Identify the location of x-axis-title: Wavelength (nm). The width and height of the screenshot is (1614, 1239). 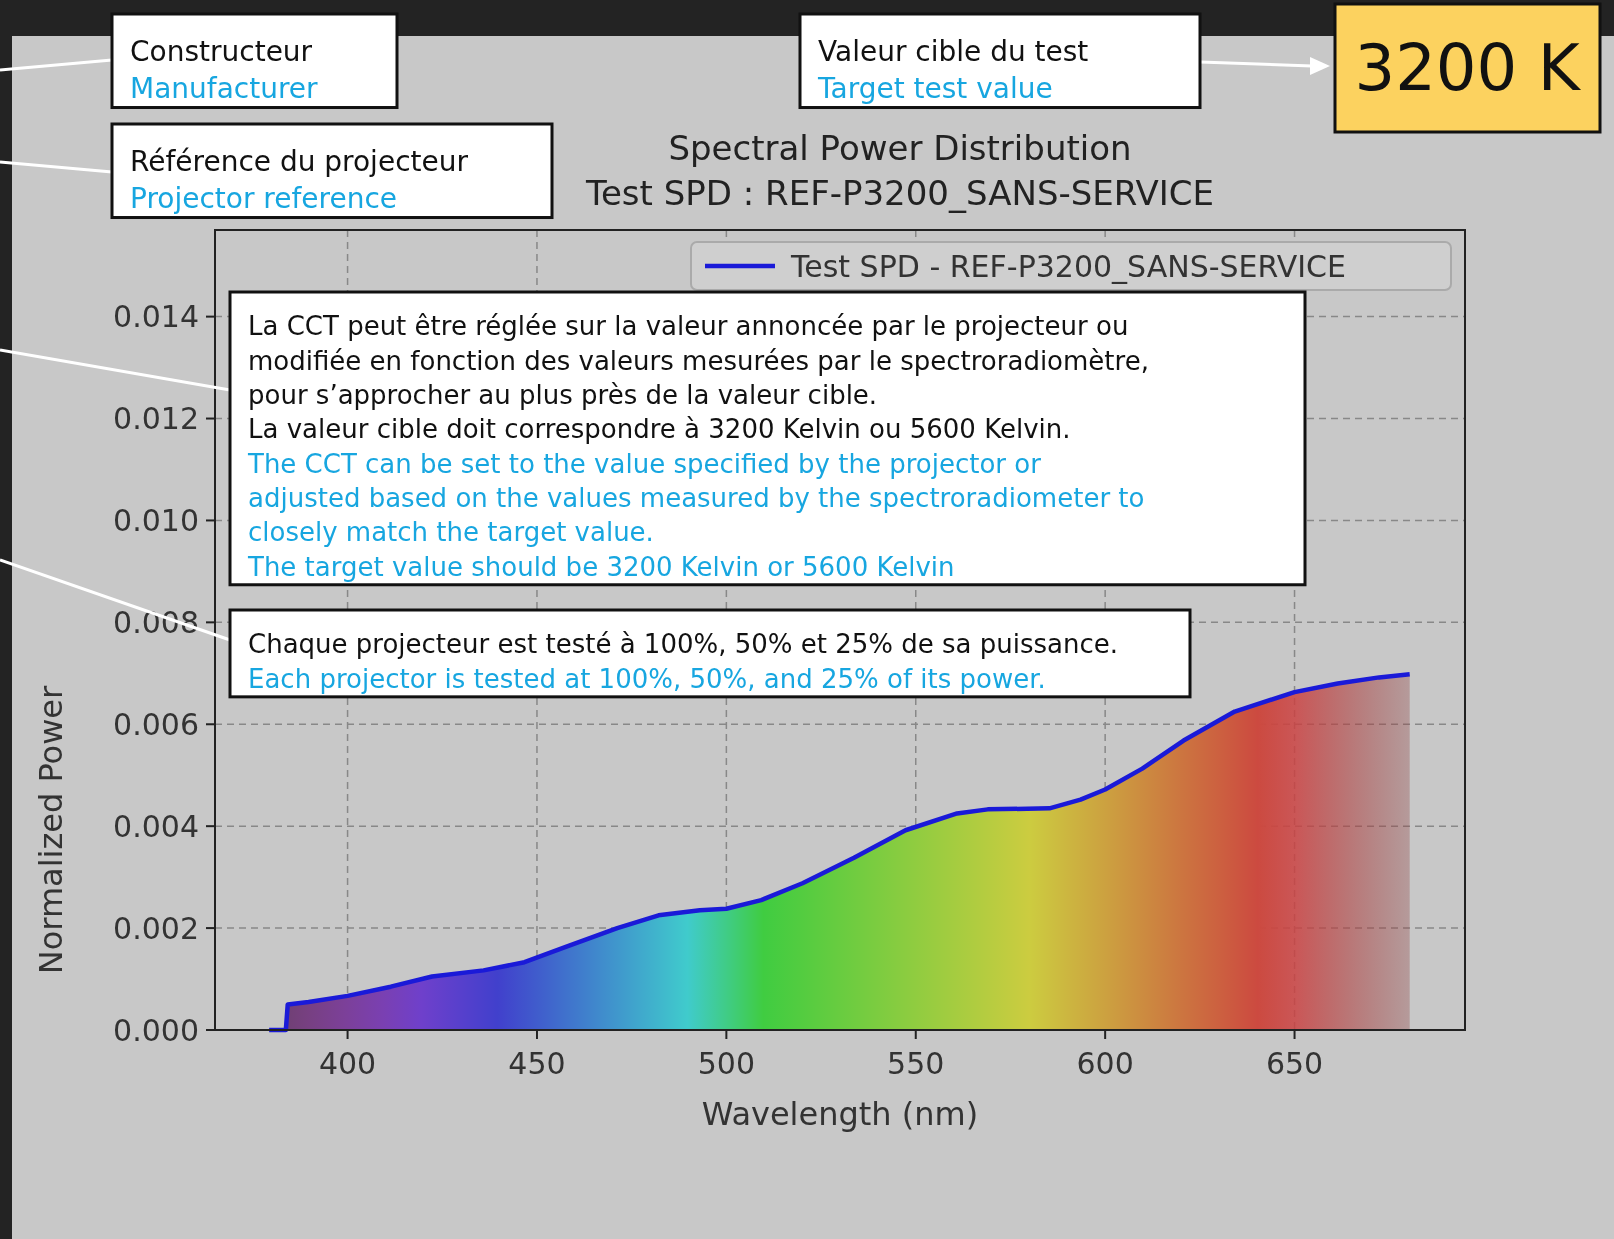
(840, 1114).